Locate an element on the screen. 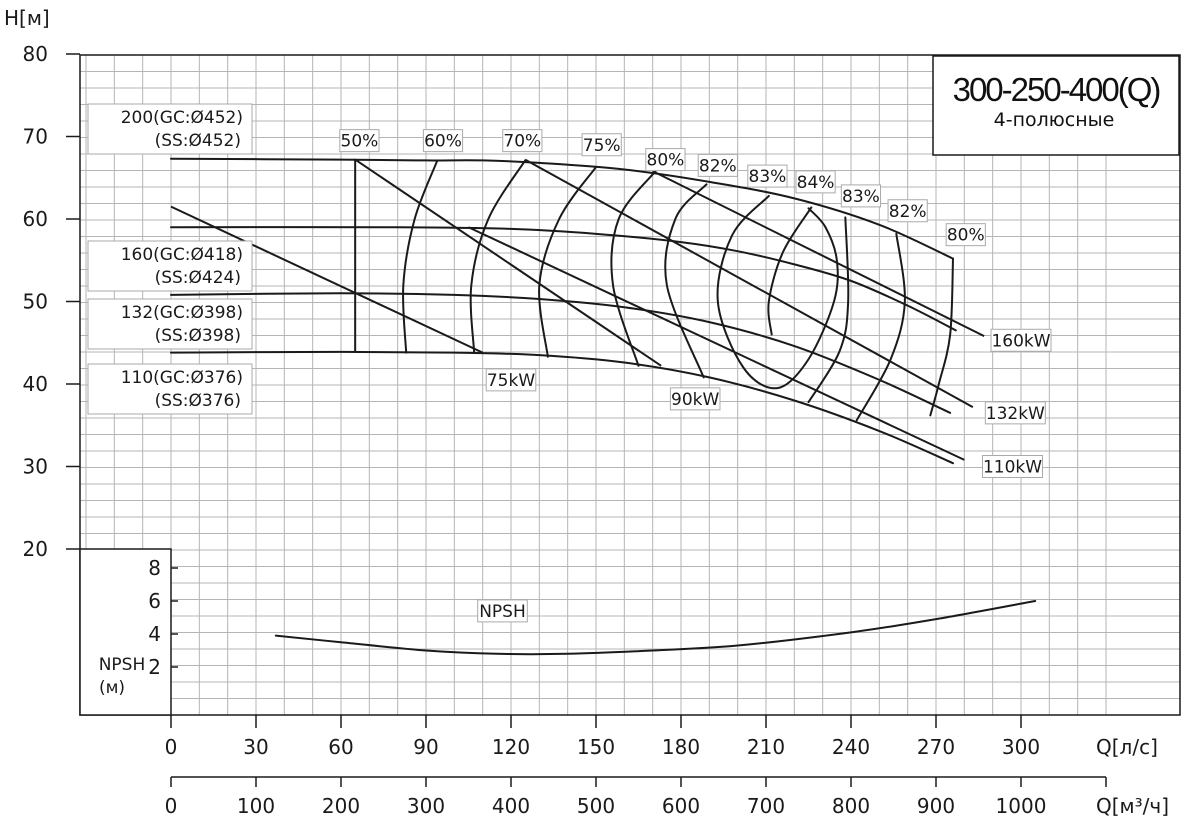 Image resolution: width=1202 pixels, height=824 pixels. efficiency-label: 84% is located at coordinates (816, 183).